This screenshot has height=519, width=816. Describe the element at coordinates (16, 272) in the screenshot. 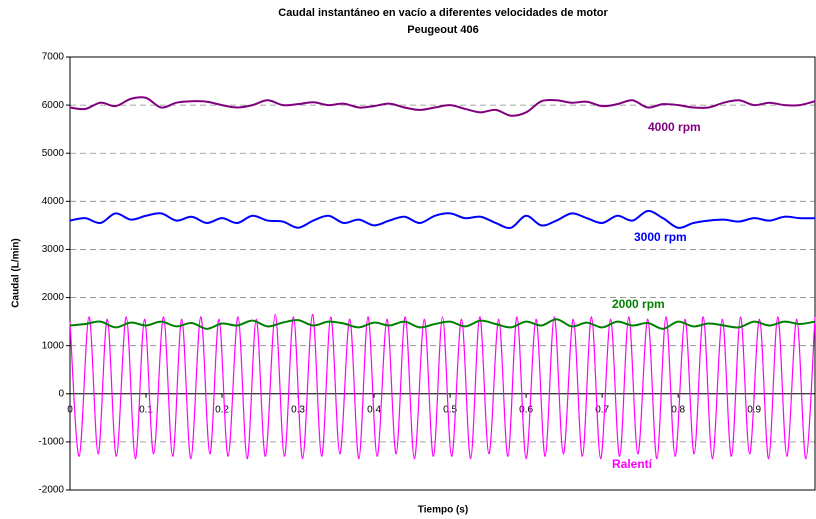

I see `y-axis-label: Caudal (L/min)` at that location.